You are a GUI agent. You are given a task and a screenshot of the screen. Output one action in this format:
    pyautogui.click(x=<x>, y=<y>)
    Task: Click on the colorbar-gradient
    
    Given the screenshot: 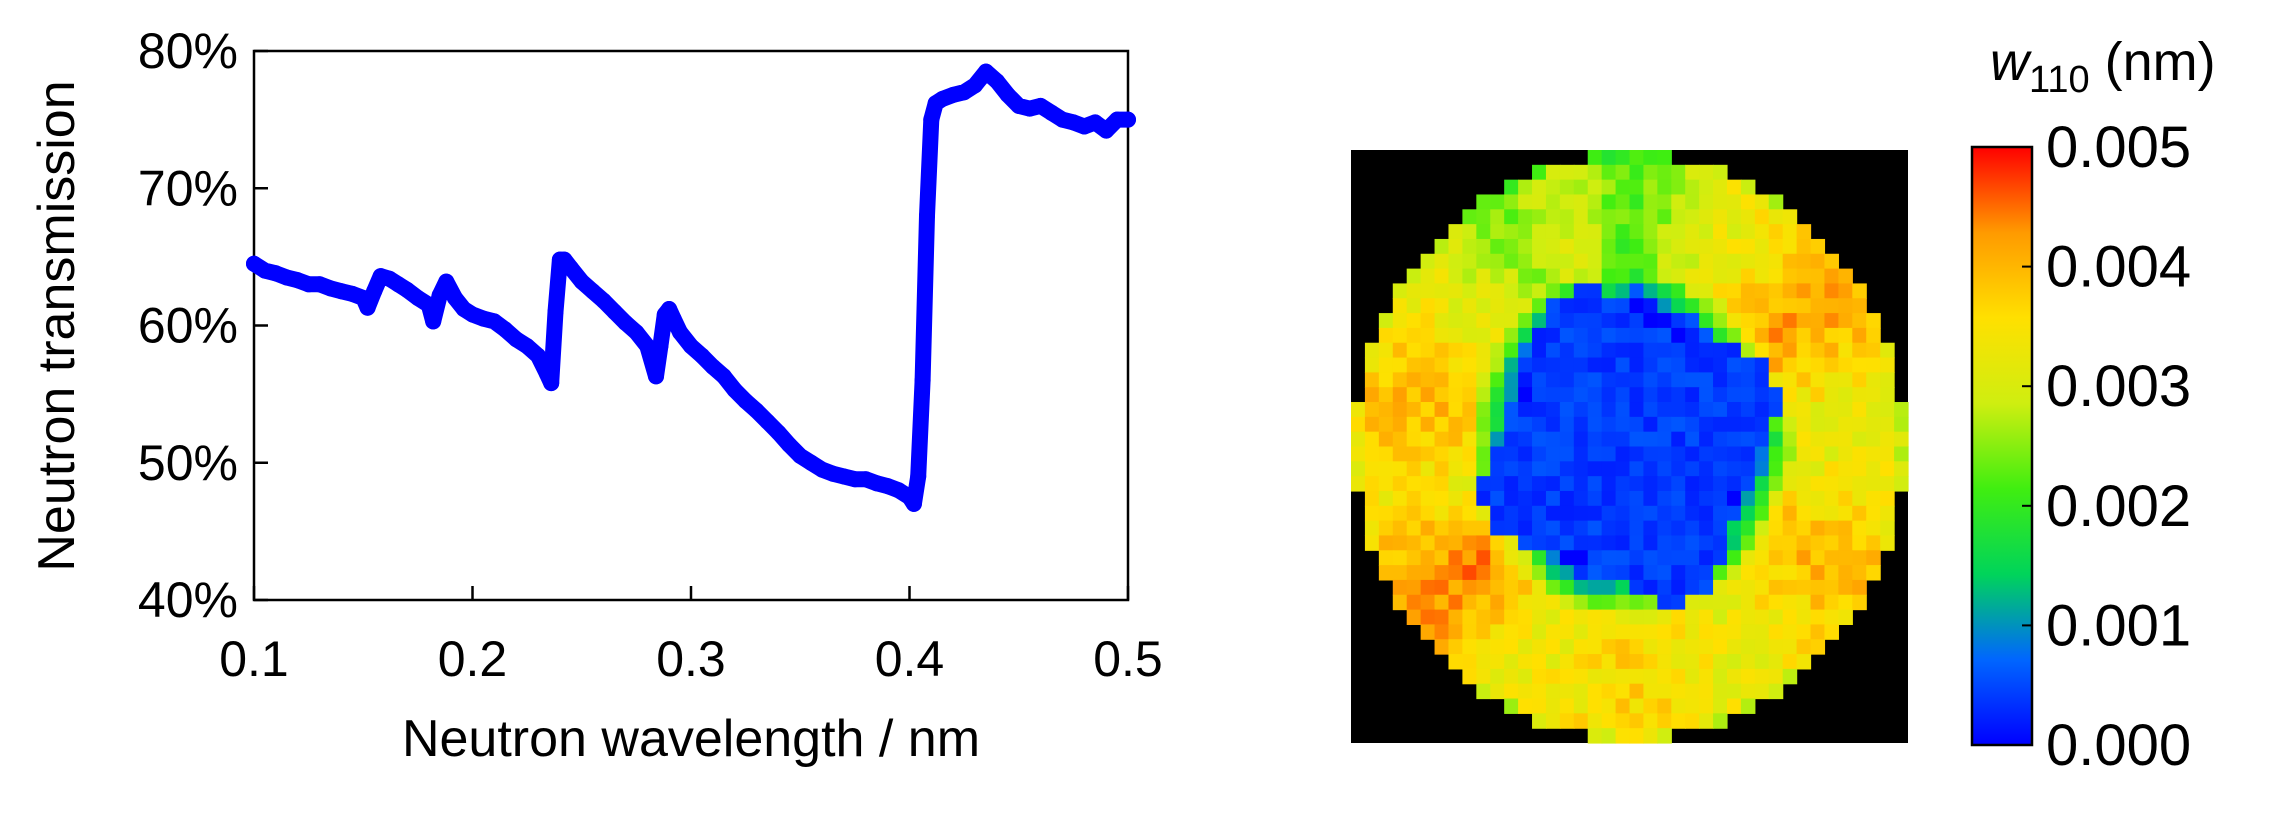 What is the action you would take?
    pyautogui.click(x=2002, y=446)
    